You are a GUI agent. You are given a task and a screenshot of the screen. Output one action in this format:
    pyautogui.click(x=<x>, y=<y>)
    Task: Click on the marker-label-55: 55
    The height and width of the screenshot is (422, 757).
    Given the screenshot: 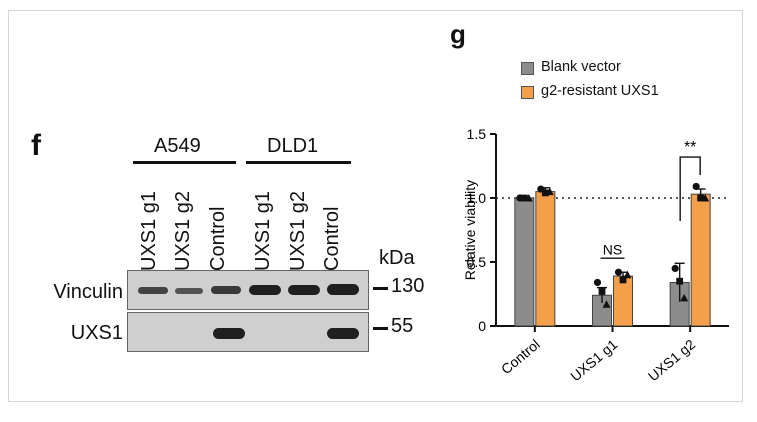 What is the action you would take?
    pyautogui.click(x=402, y=326)
    